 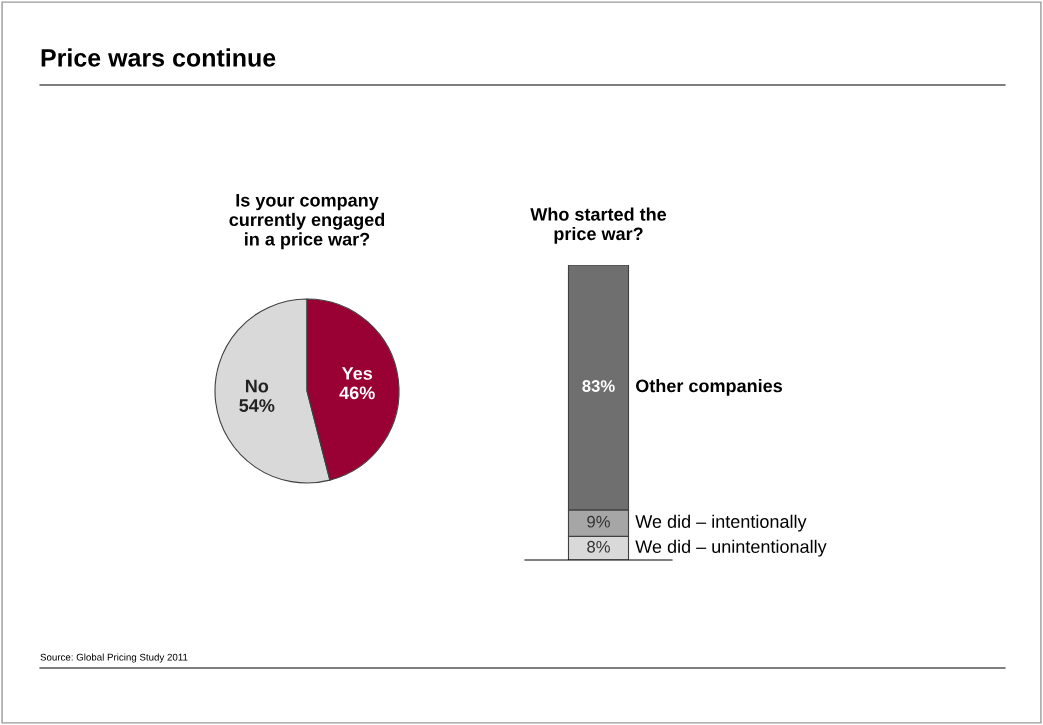 I want to click on slice-label: No, so click(x=257, y=386).